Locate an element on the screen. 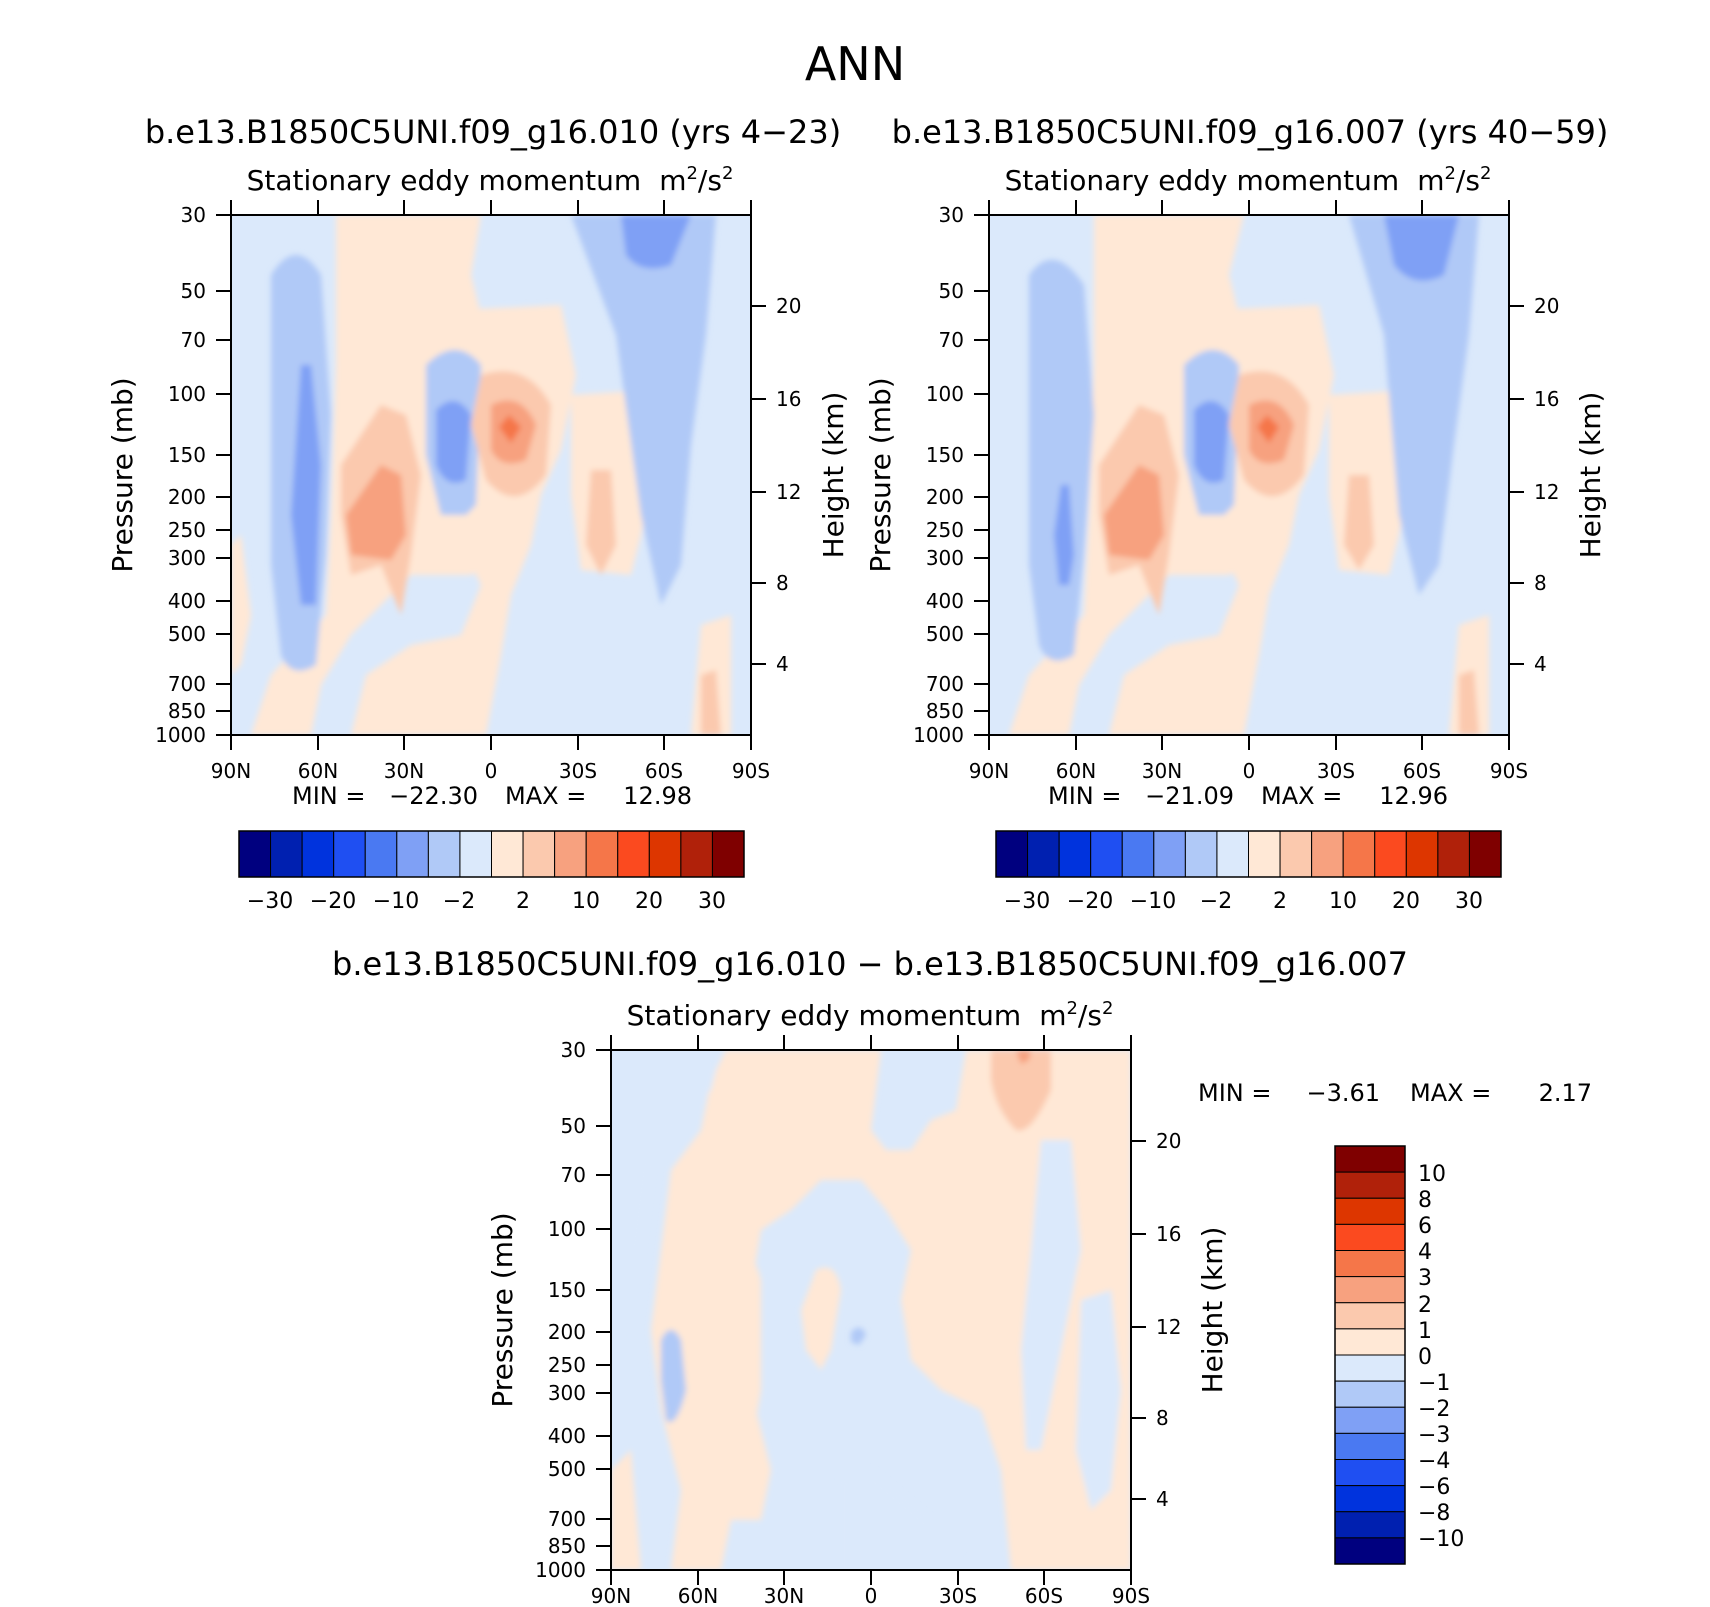 The height and width of the screenshot is (1607, 1710). colorbar-cells is located at coordinates (1248, 854).